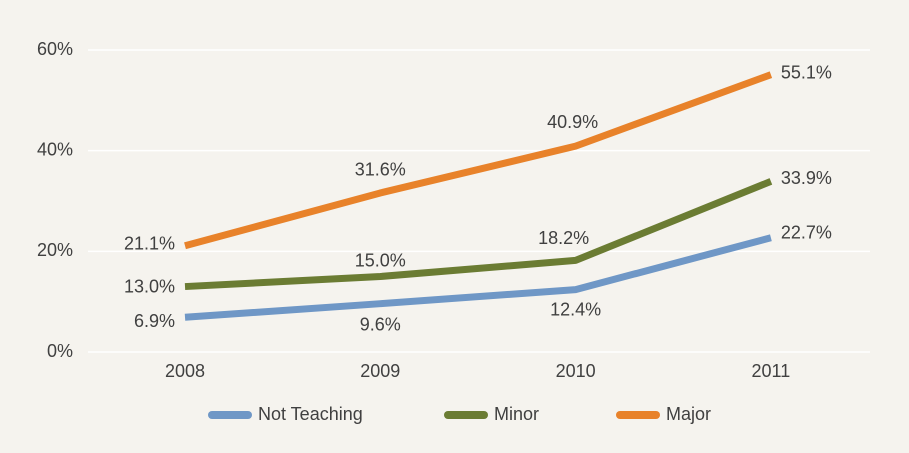  Describe the element at coordinates (149, 286) in the screenshot. I see `data-label: 13.0%` at that location.